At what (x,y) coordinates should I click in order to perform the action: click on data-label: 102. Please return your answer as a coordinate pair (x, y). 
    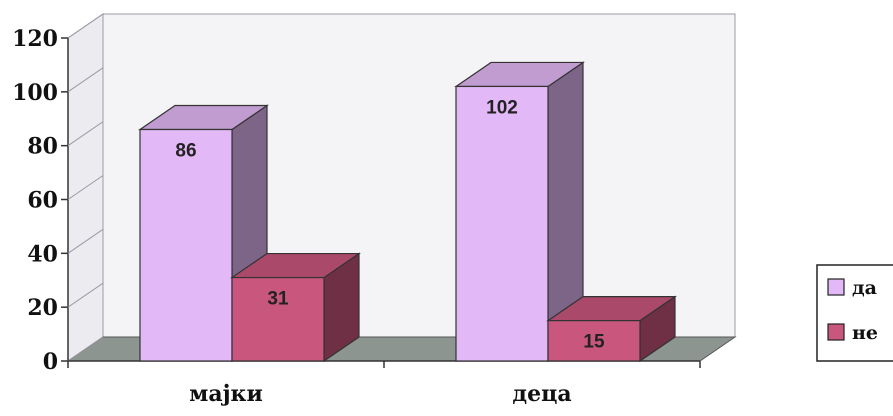
    Looking at the image, I should click on (502, 107).